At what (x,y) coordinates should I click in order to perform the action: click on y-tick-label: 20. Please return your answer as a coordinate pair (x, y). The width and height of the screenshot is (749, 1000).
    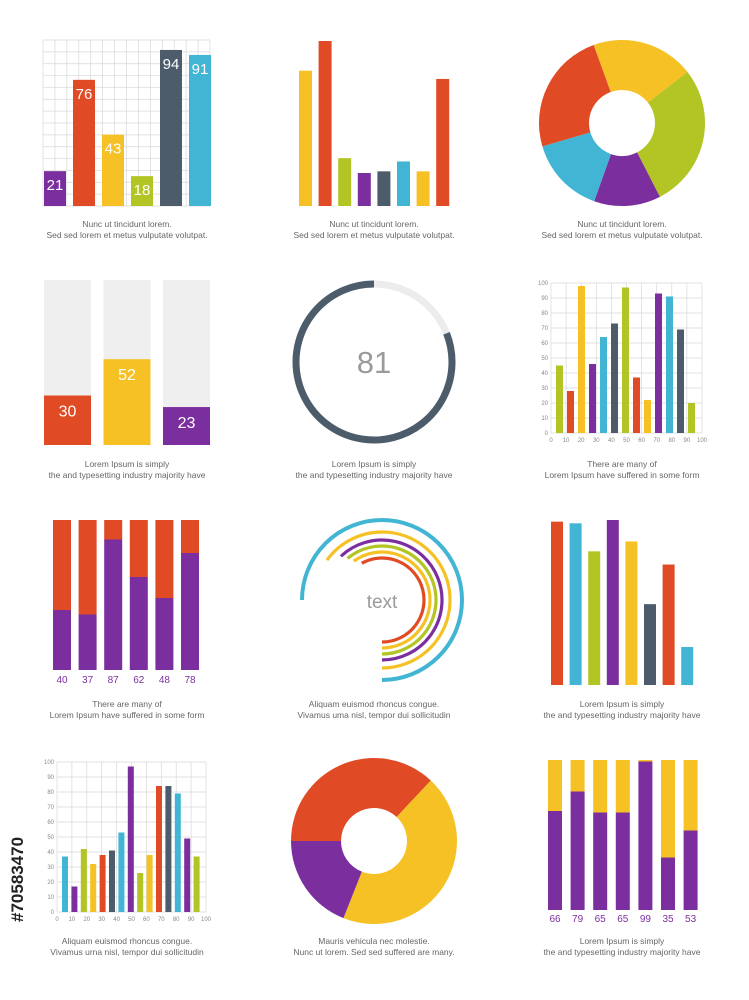
    Looking at the image, I should click on (50, 883).